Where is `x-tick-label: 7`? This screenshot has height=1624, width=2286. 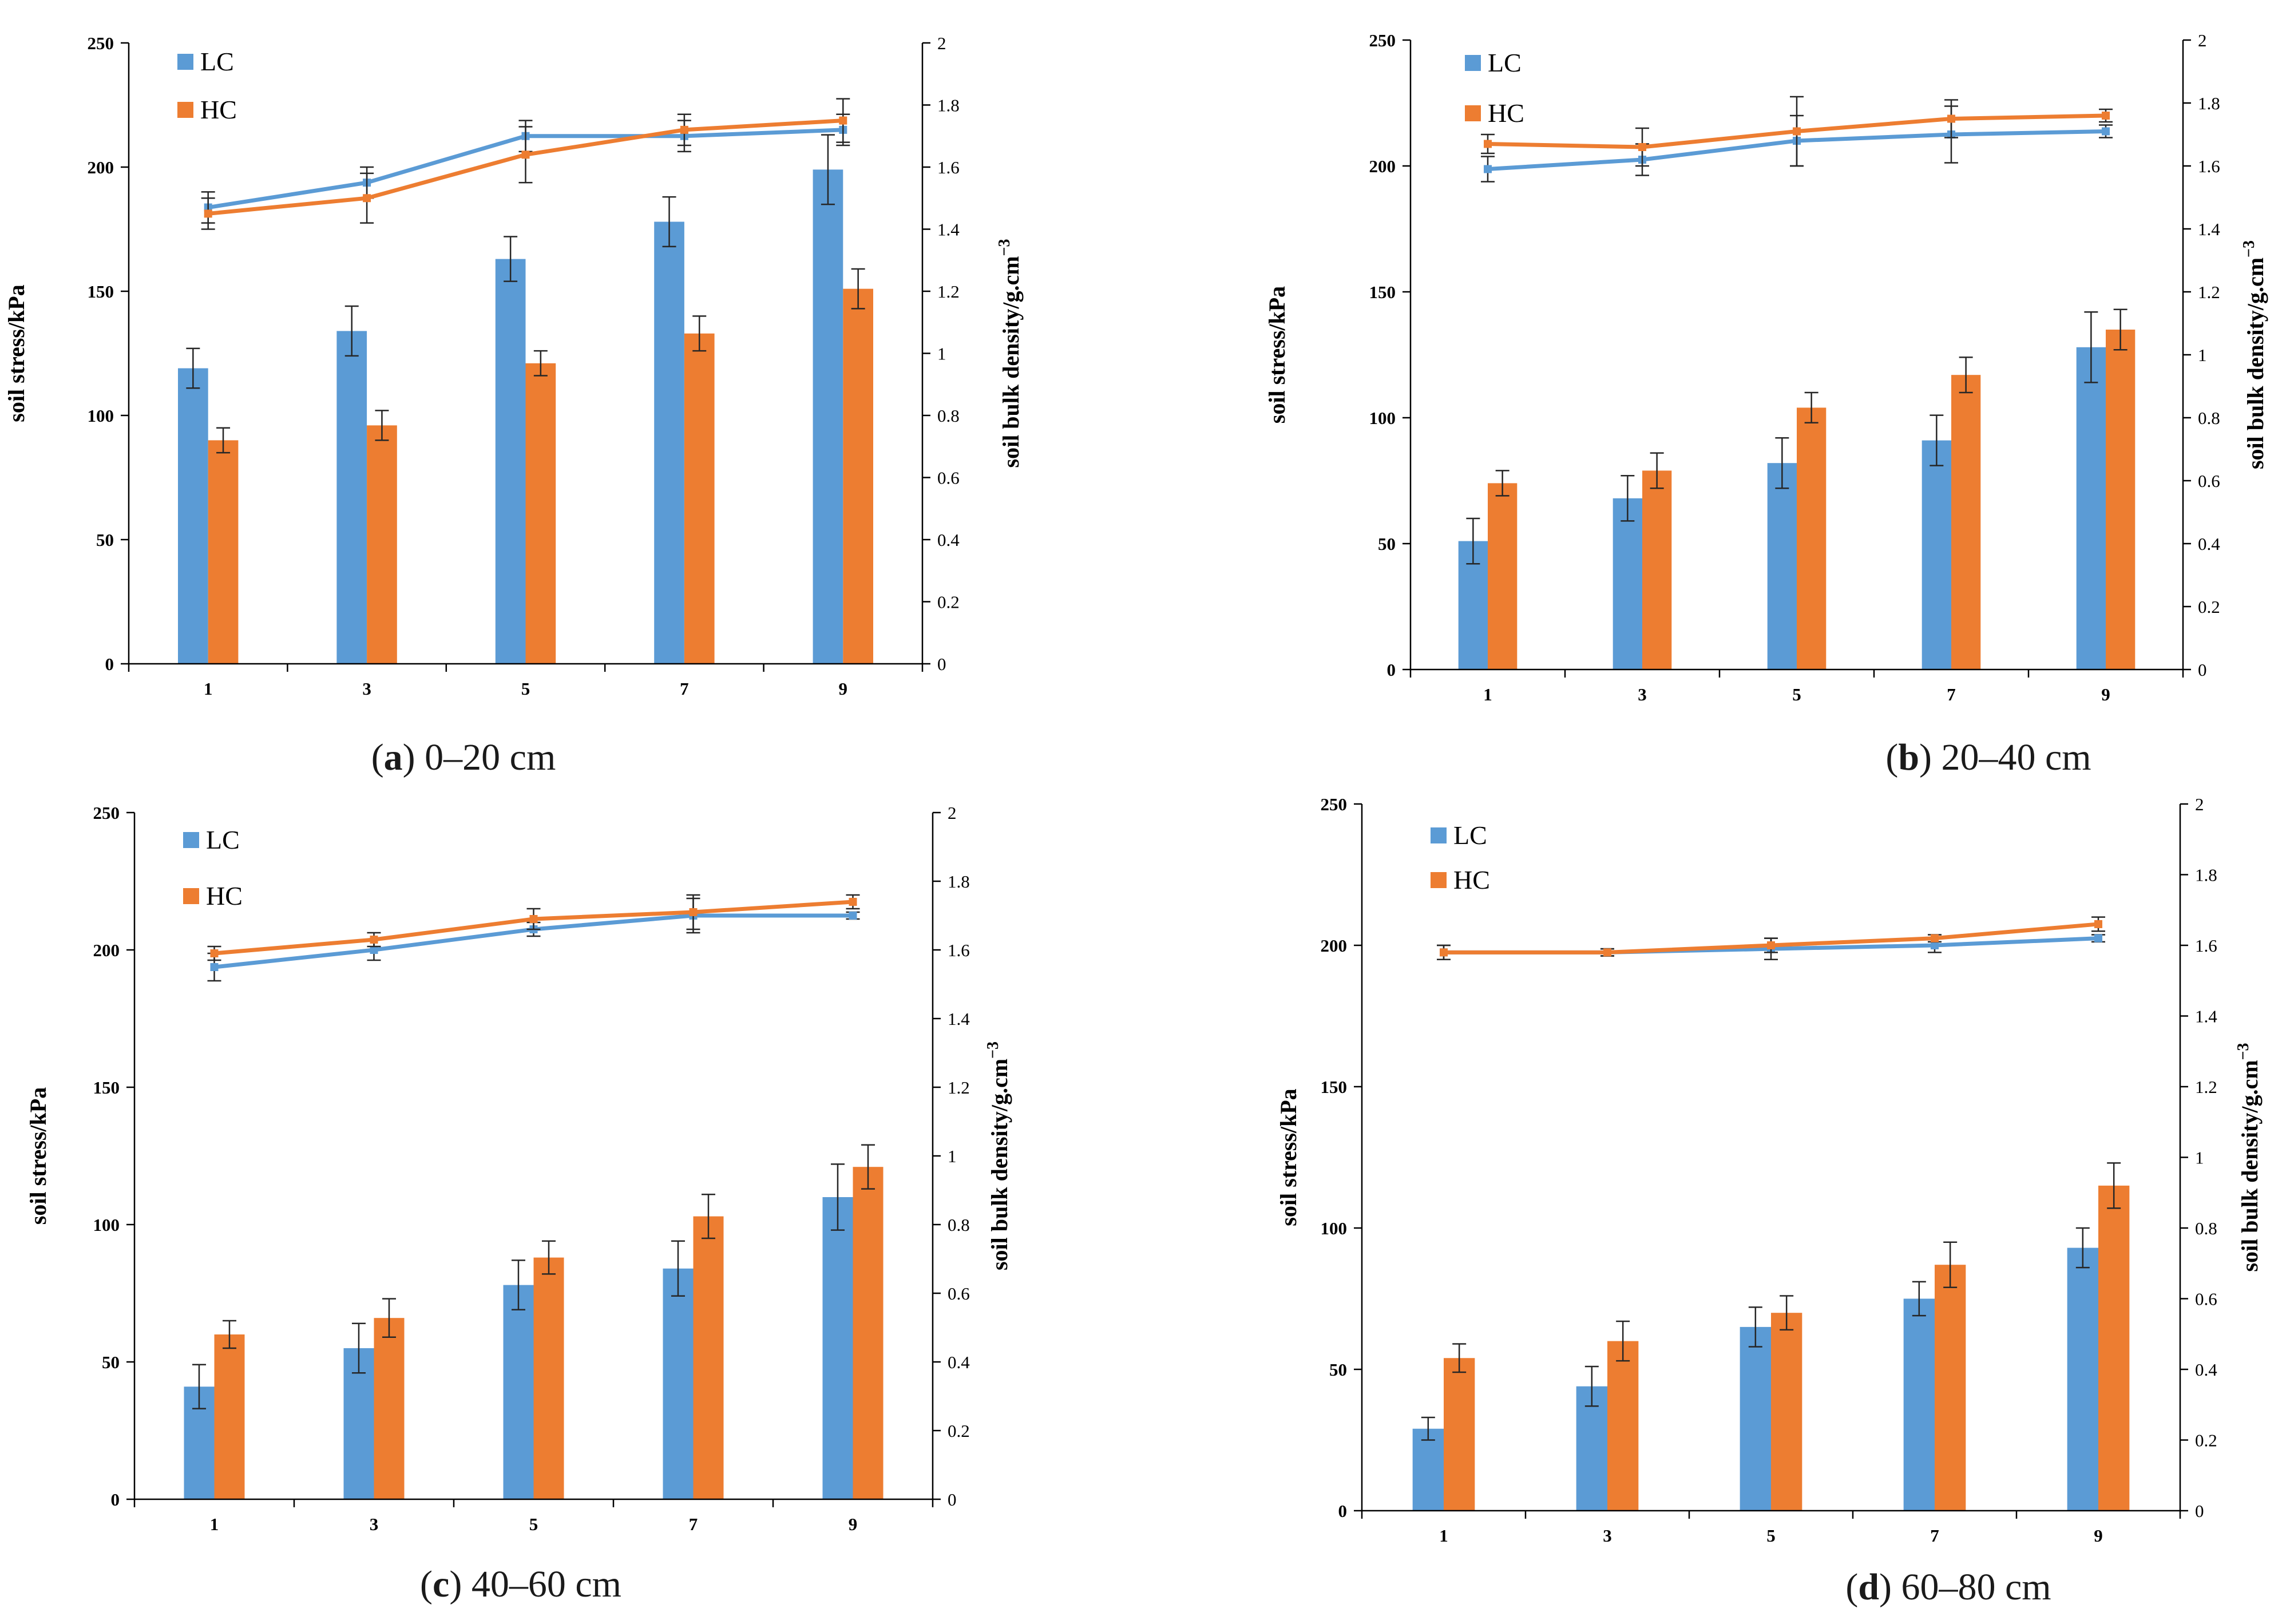
x-tick-label: 7 is located at coordinates (685, 689).